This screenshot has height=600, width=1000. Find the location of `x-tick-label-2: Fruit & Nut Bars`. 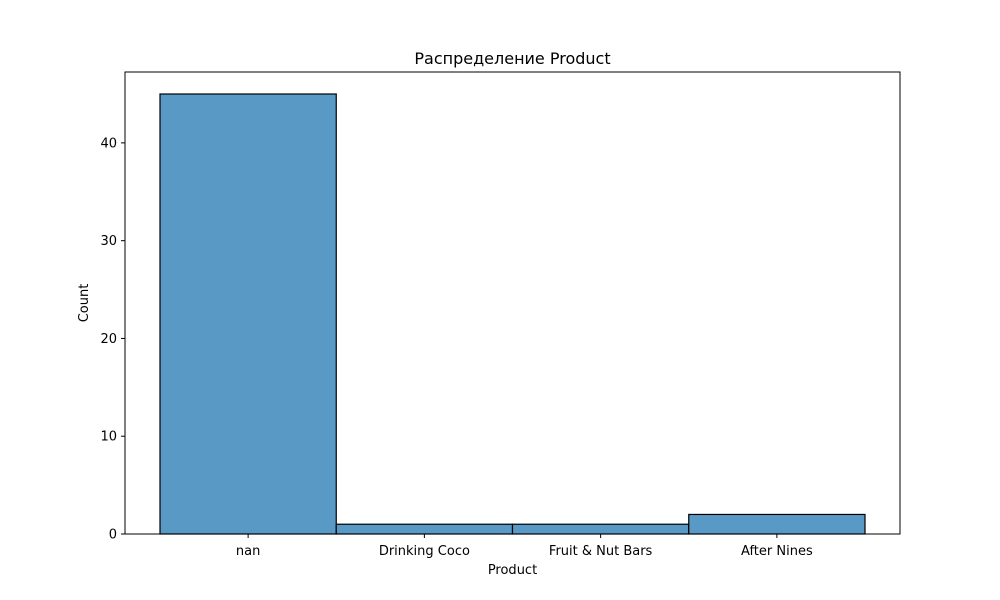

x-tick-label-2: Fruit & Nut Bars is located at coordinates (601, 551).